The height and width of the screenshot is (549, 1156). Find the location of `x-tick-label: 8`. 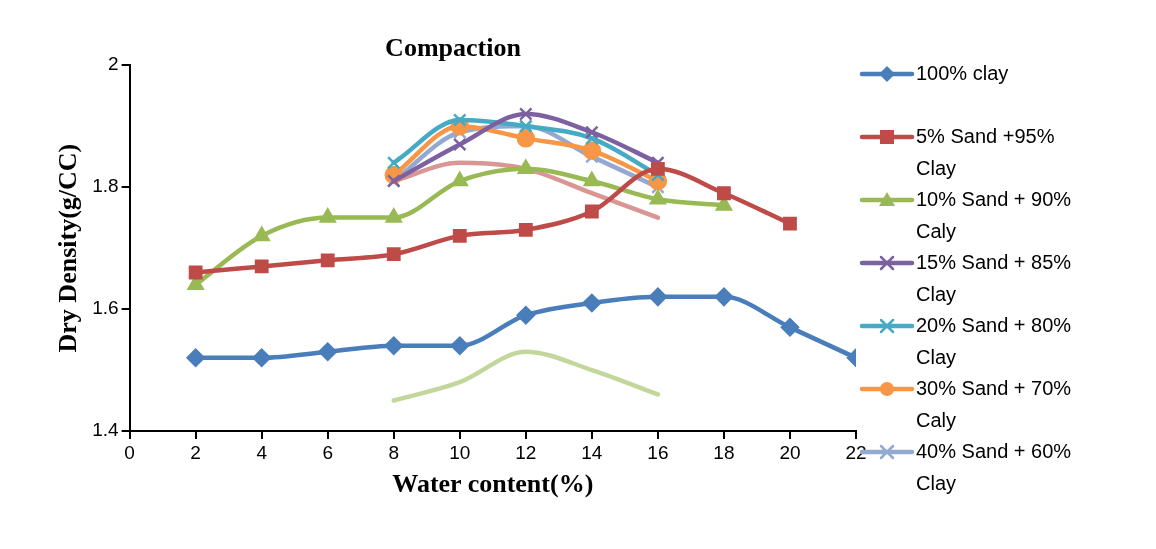

x-tick-label: 8 is located at coordinates (394, 452).